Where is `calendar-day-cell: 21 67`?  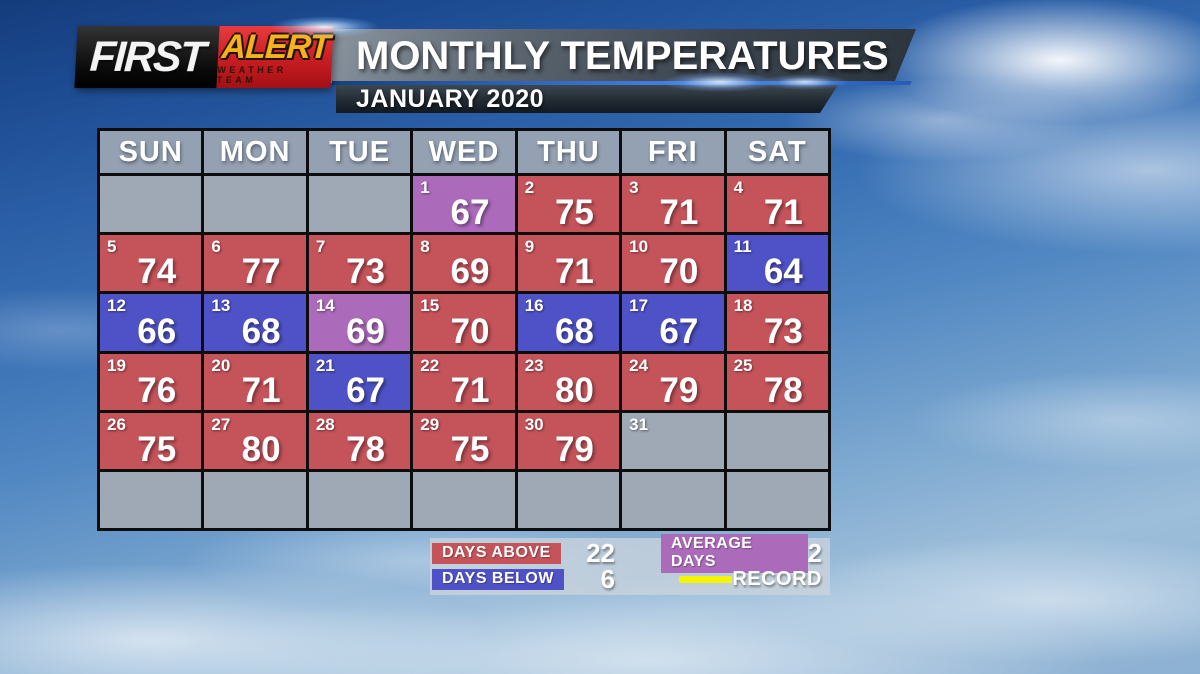 calendar-day-cell: 21 67 is located at coordinates (359, 381).